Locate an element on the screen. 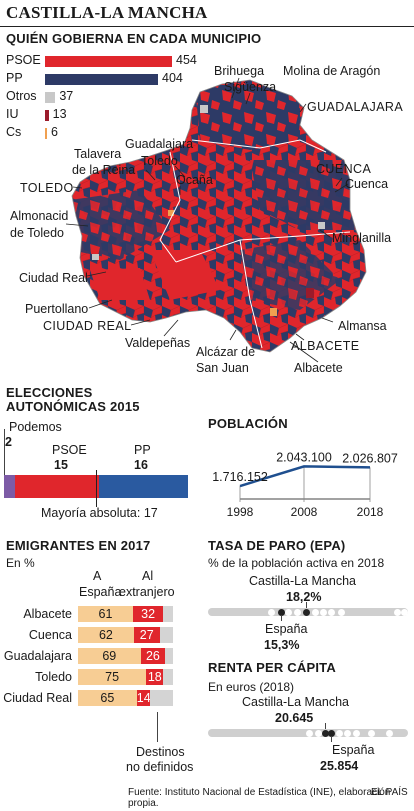 This screenshot has height=811, width=414. renta-clm-value: 20.645 is located at coordinates (294, 718).